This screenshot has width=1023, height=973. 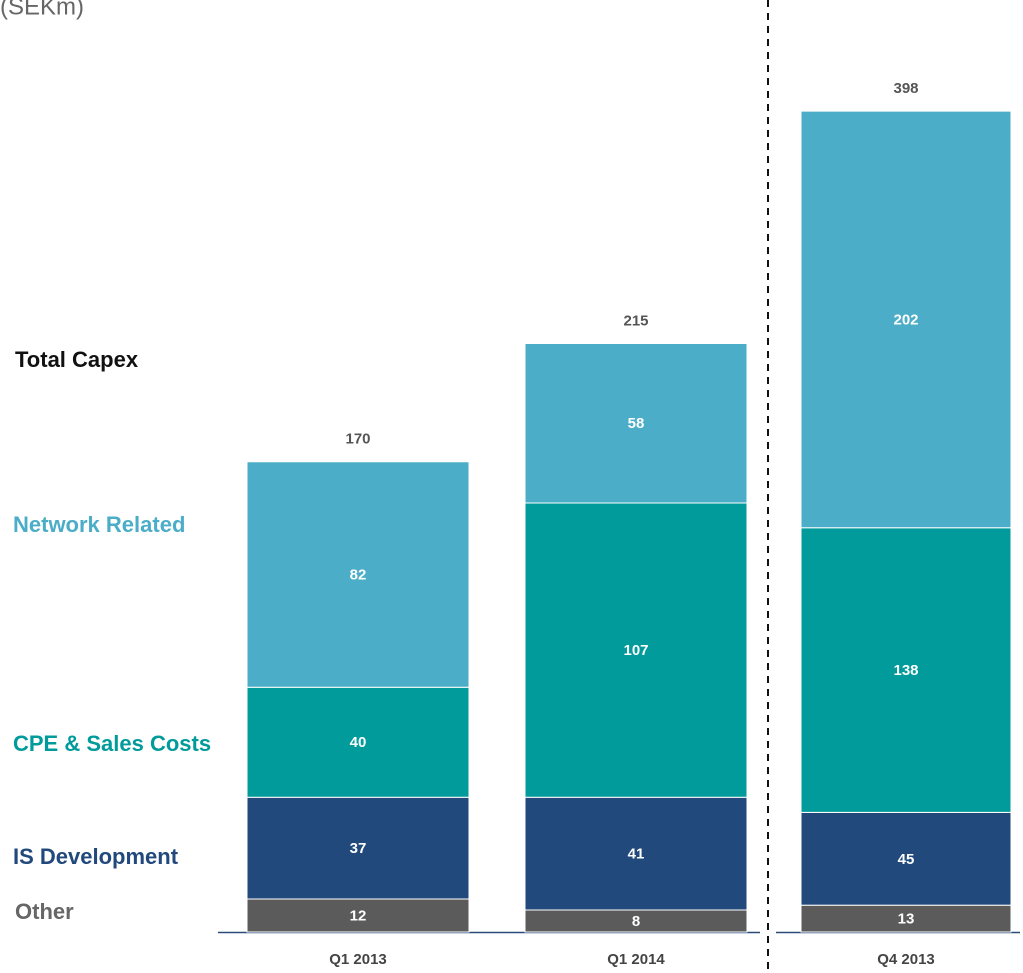 What do you see at coordinates (906, 959) in the screenshot?
I see `x-tick-label: Q4 2013` at bounding box center [906, 959].